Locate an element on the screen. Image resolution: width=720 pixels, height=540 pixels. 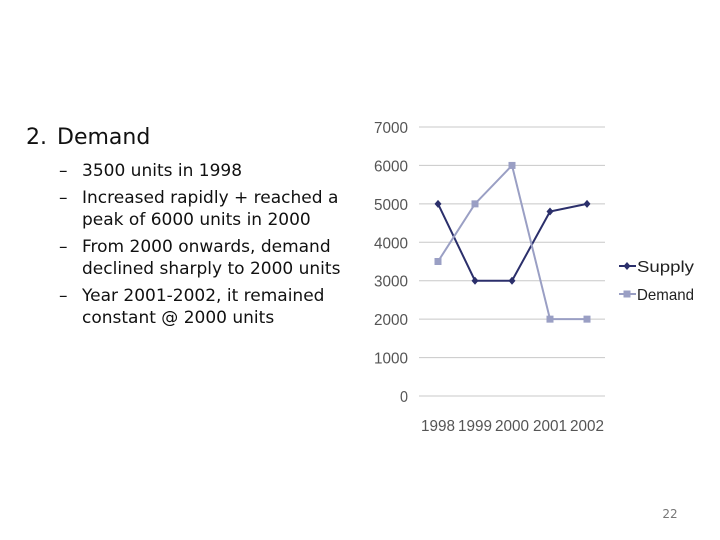
y-tick-label: 3000 is located at coordinates (391, 282).